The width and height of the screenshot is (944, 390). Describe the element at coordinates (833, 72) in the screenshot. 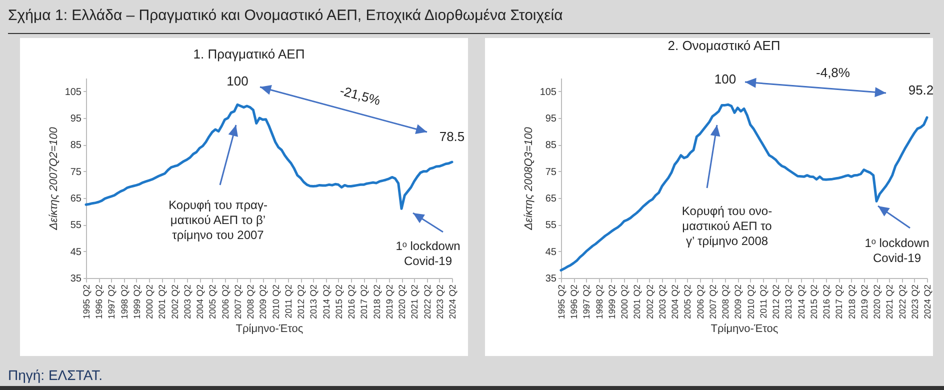

I see `annotation: -4,8%` at that location.